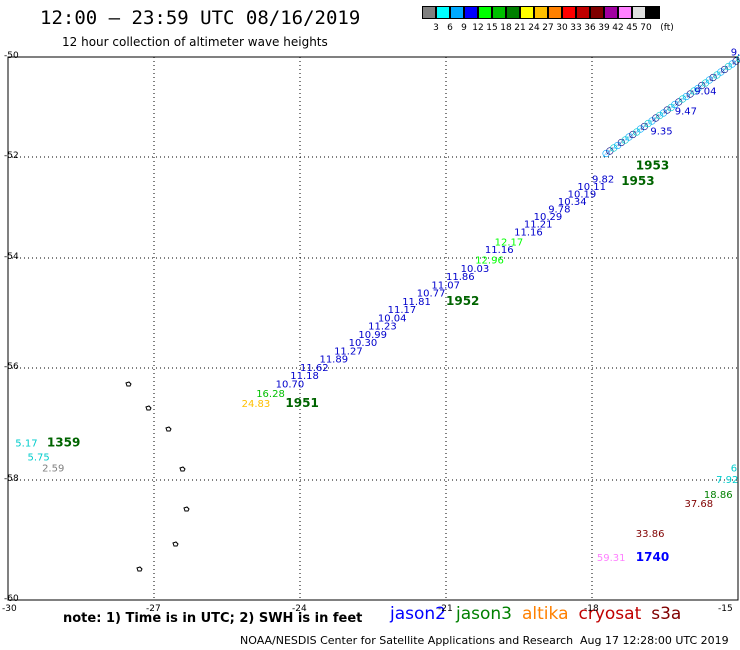  I want to click on wave-height-label: 5.17, so click(26, 443).